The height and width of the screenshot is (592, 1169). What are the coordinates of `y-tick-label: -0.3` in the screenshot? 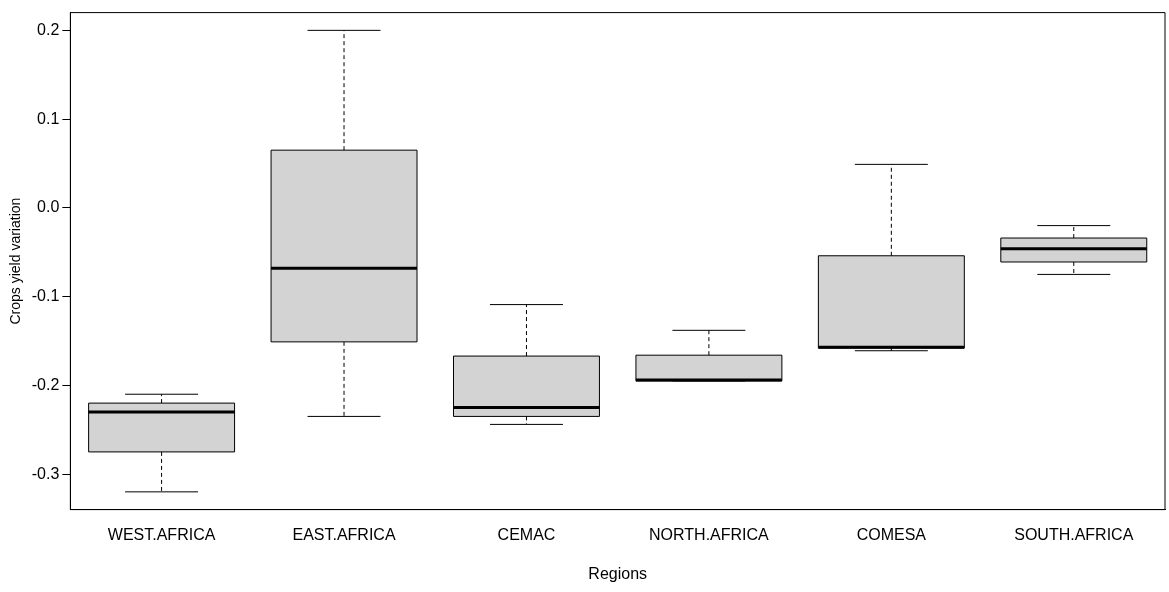 It's located at (45, 473).